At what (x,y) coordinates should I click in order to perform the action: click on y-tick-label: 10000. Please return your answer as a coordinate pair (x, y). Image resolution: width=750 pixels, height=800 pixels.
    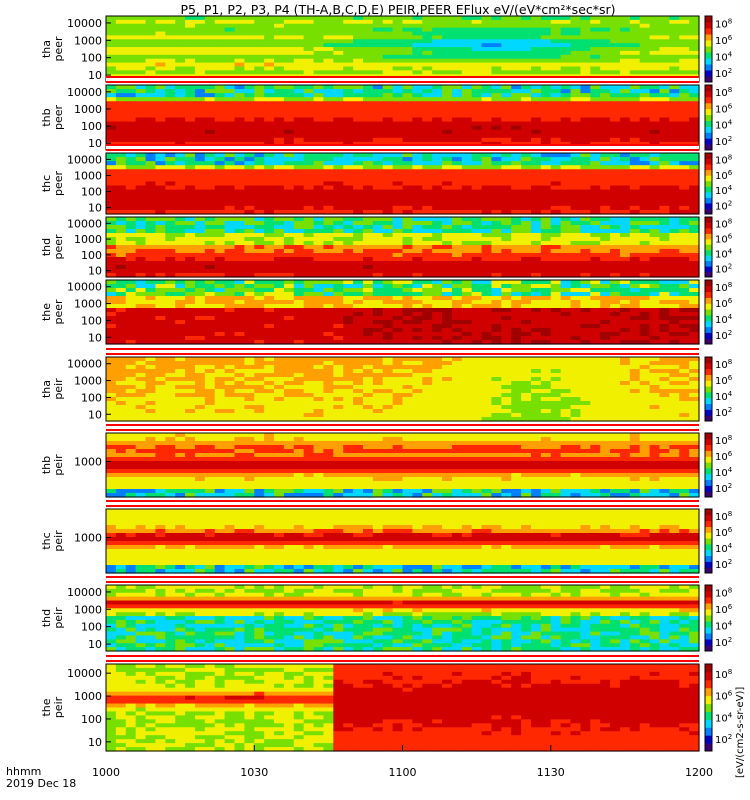
    Looking at the image, I should click on (84, 287).